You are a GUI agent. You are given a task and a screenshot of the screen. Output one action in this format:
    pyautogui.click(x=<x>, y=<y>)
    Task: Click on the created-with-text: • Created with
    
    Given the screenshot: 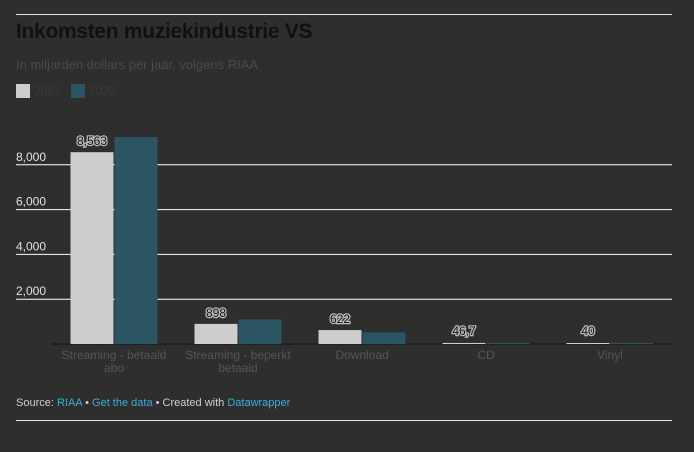 What is the action you would take?
    pyautogui.click(x=190, y=403)
    